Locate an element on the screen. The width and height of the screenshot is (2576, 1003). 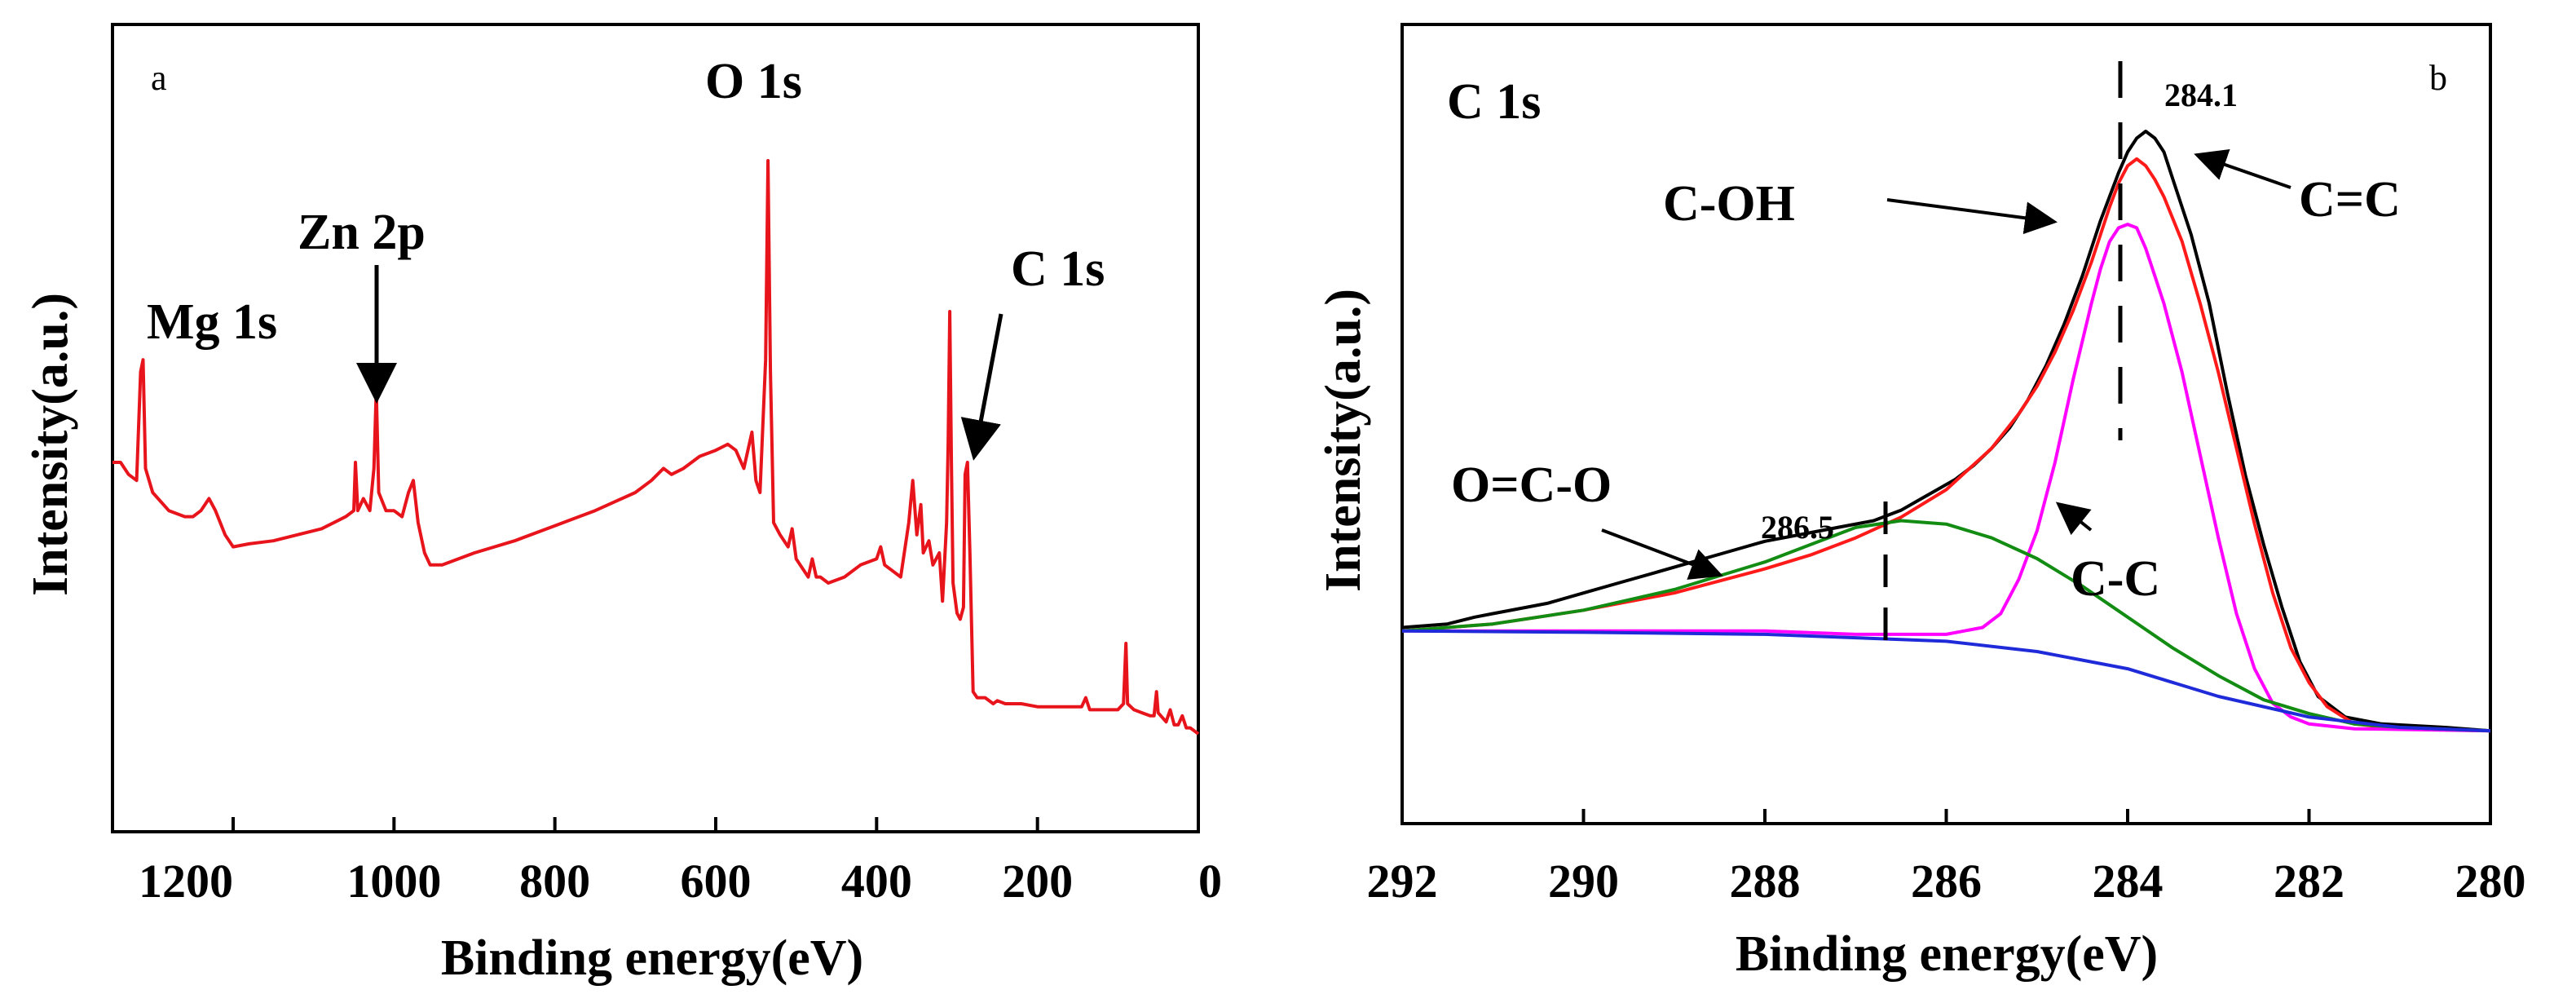
tick-label-290: 290 is located at coordinates (1583, 881).